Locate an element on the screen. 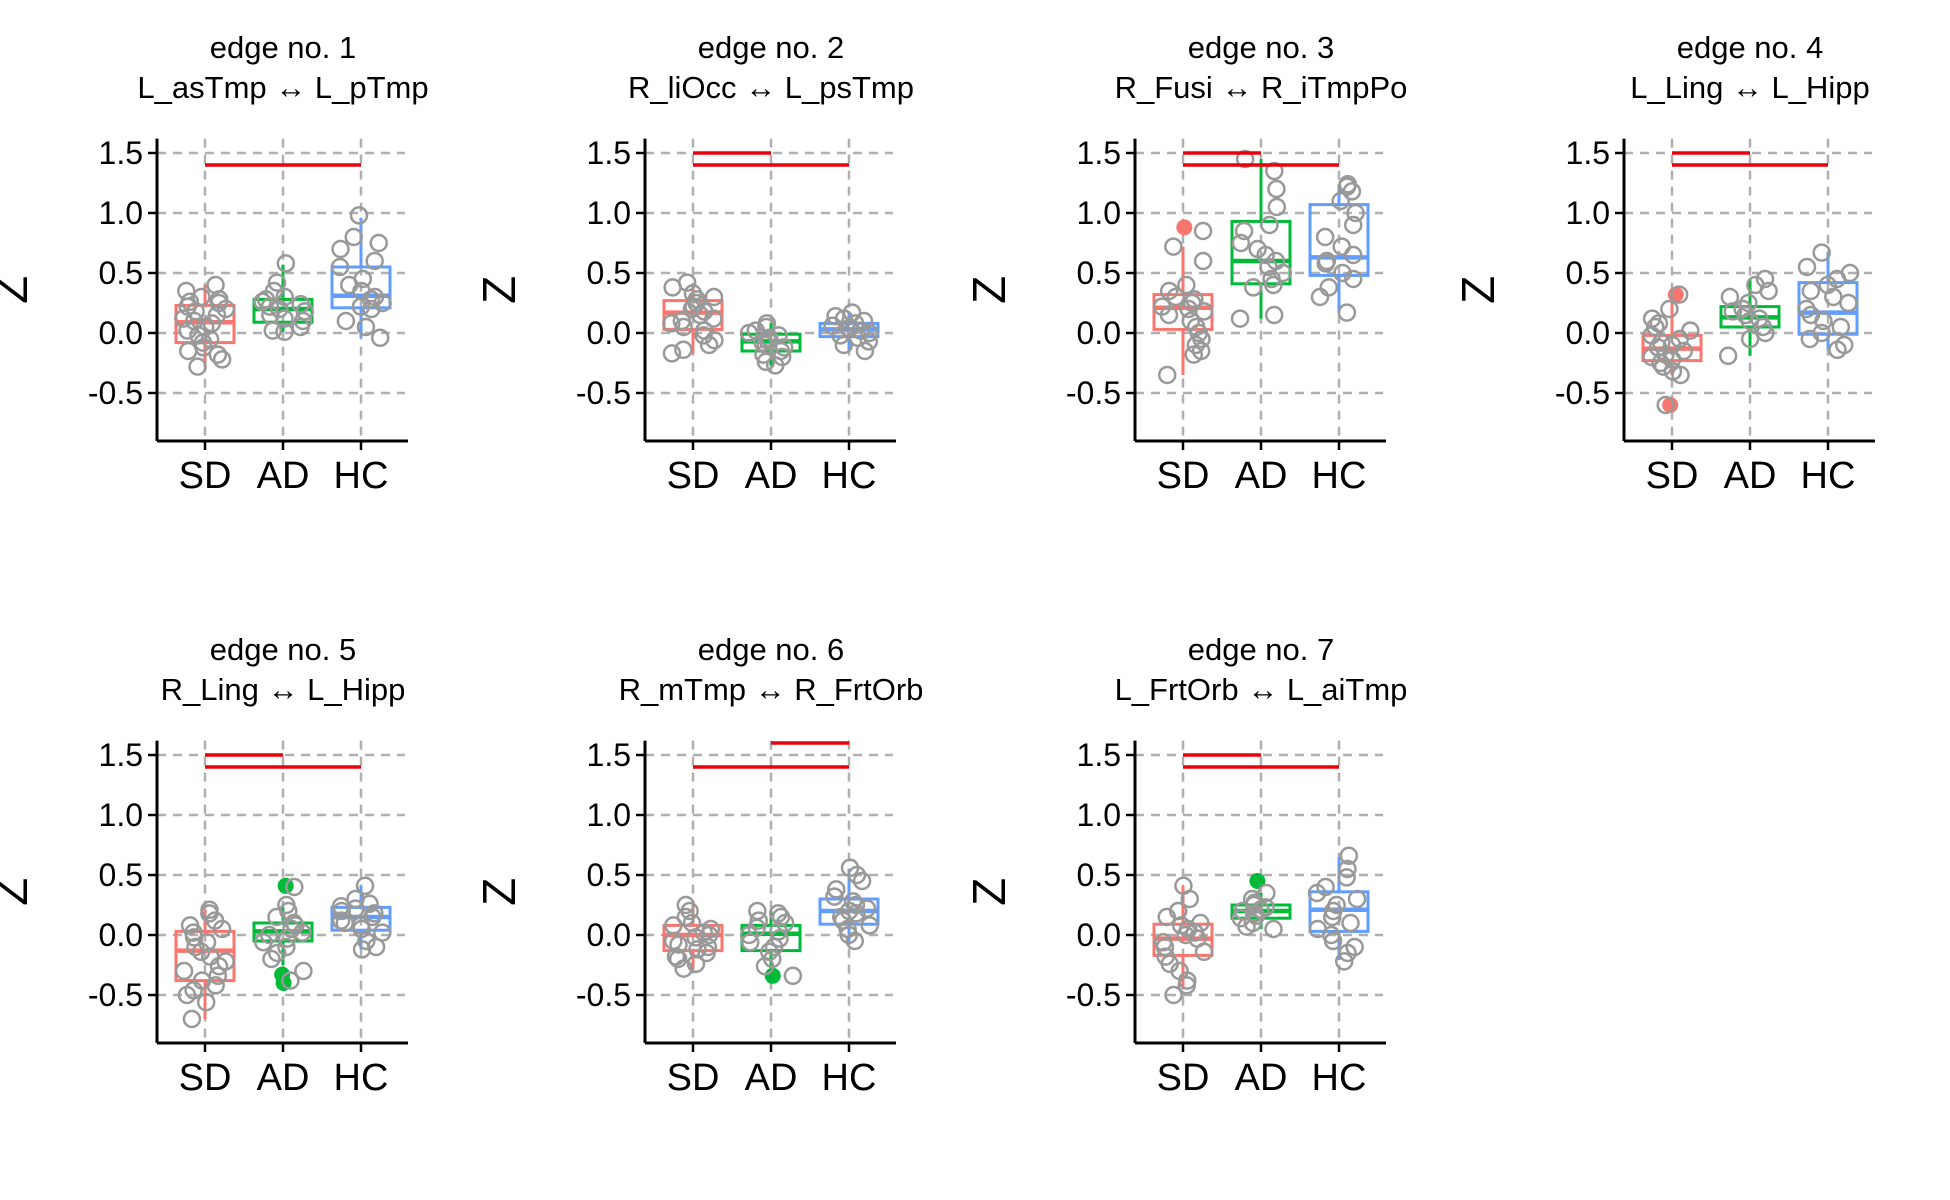 The width and height of the screenshot is (1950, 1200). outlier-point is located at coordinates (772, 975).